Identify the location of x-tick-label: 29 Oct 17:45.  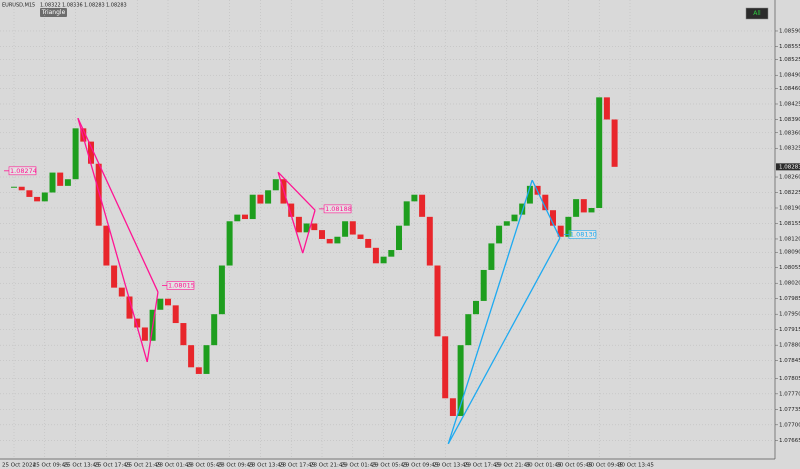
(482, 466).